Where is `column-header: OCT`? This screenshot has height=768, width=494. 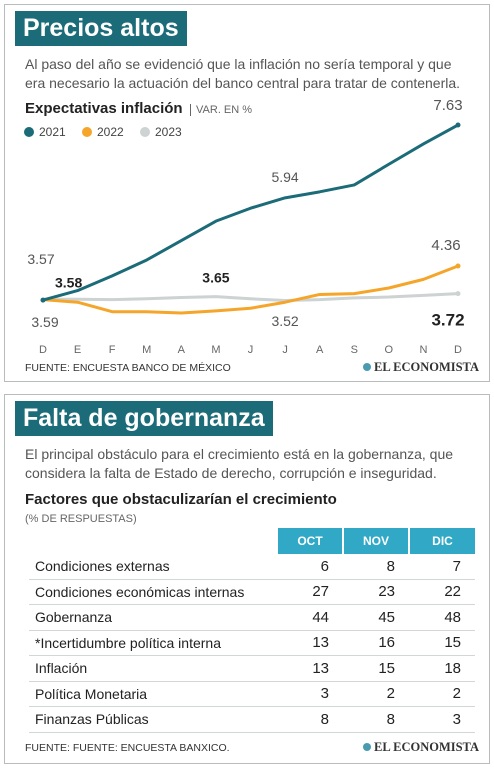 column-header: OCT is located at coordinates (309, 541).